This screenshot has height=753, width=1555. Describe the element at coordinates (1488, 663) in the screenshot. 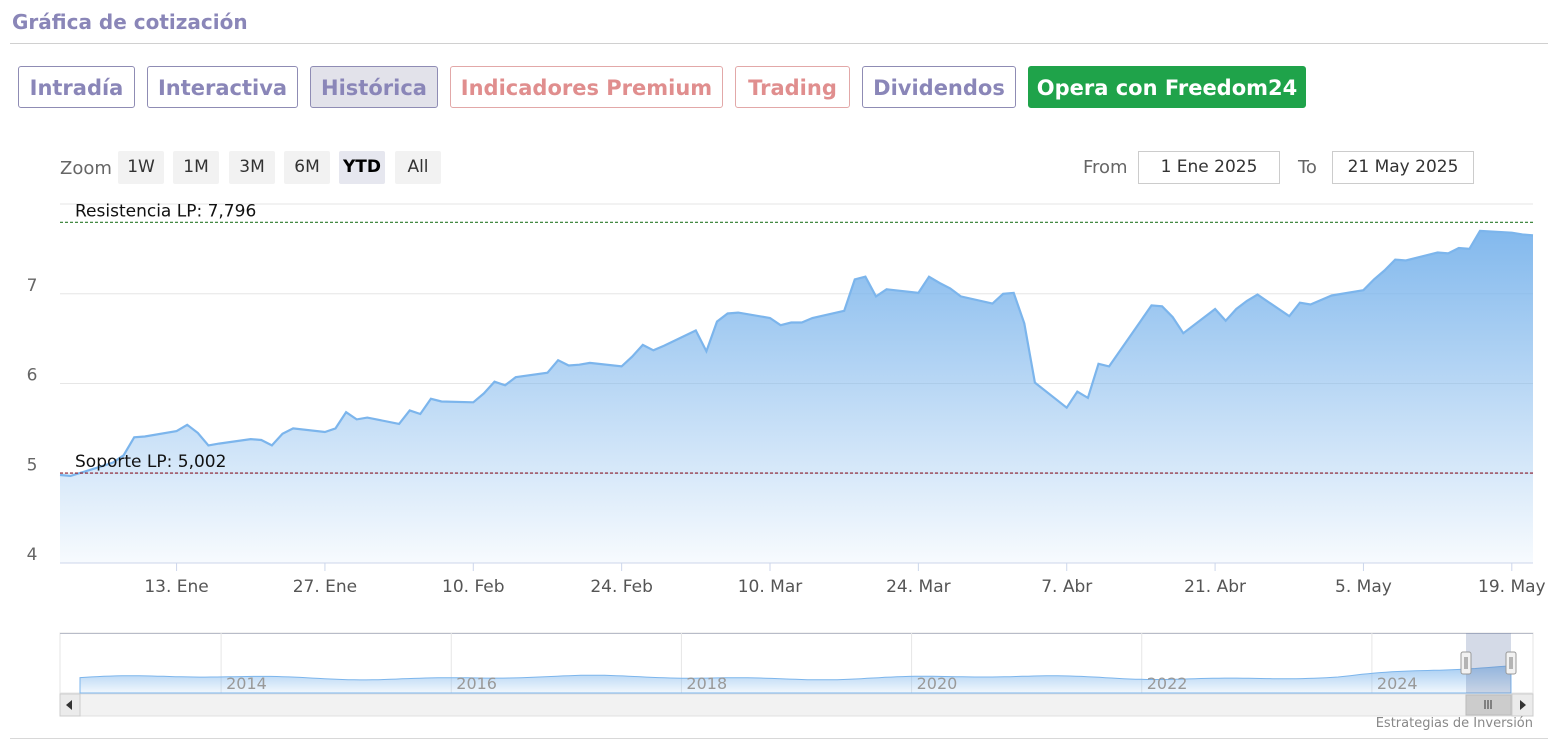

I see `navigator-selection` at that location.